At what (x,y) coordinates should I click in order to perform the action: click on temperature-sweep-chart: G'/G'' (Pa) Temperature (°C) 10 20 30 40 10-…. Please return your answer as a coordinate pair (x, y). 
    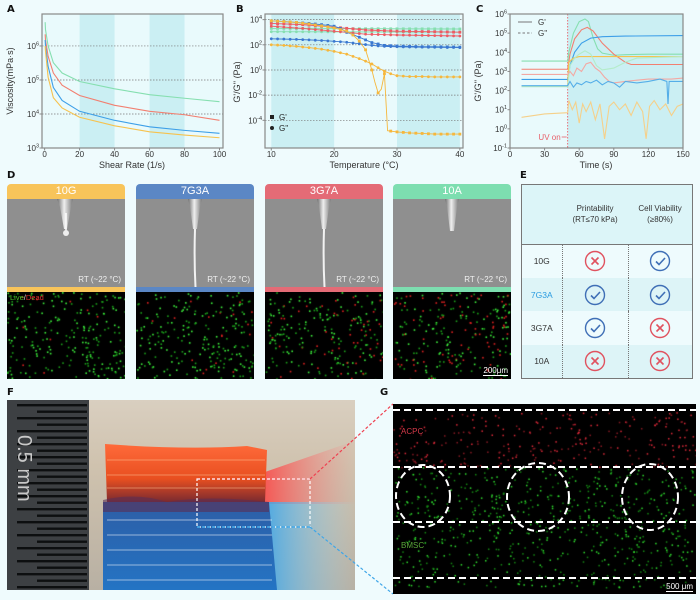
    Looking at the image, I should click on (348, 91).